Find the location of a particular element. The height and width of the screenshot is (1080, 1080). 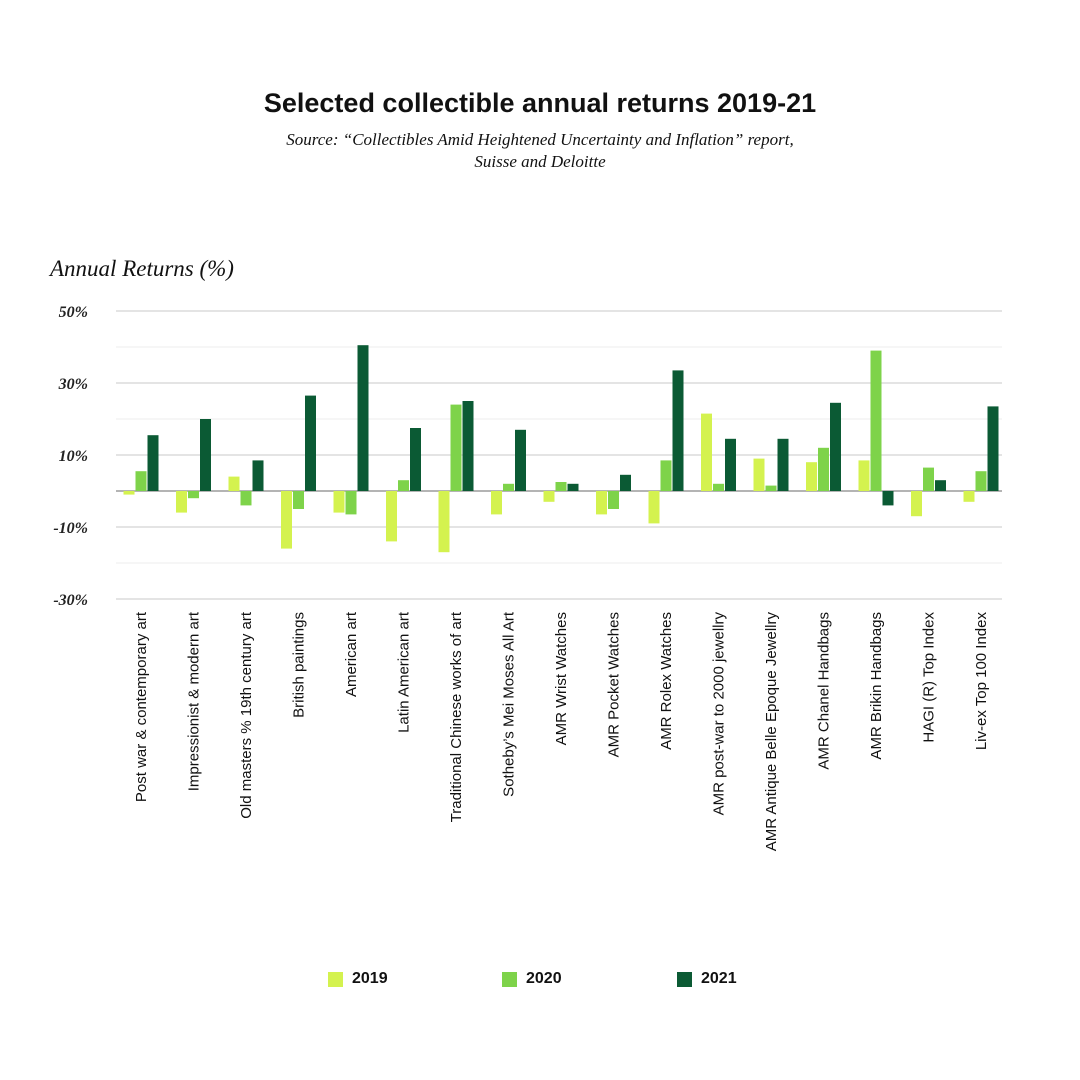

y-tick-label: 10% is located at coordinates (73, 456).